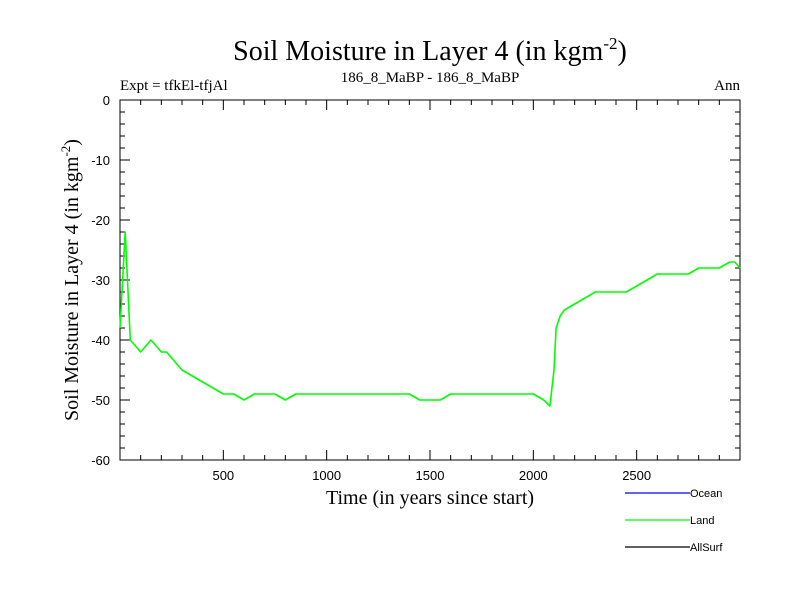 This screenshot has height=600, width=800. What do you see at coordinates (702, 521) in the screenshot?
I see `legend-label-land: Land` at bounding box center [702, 521].